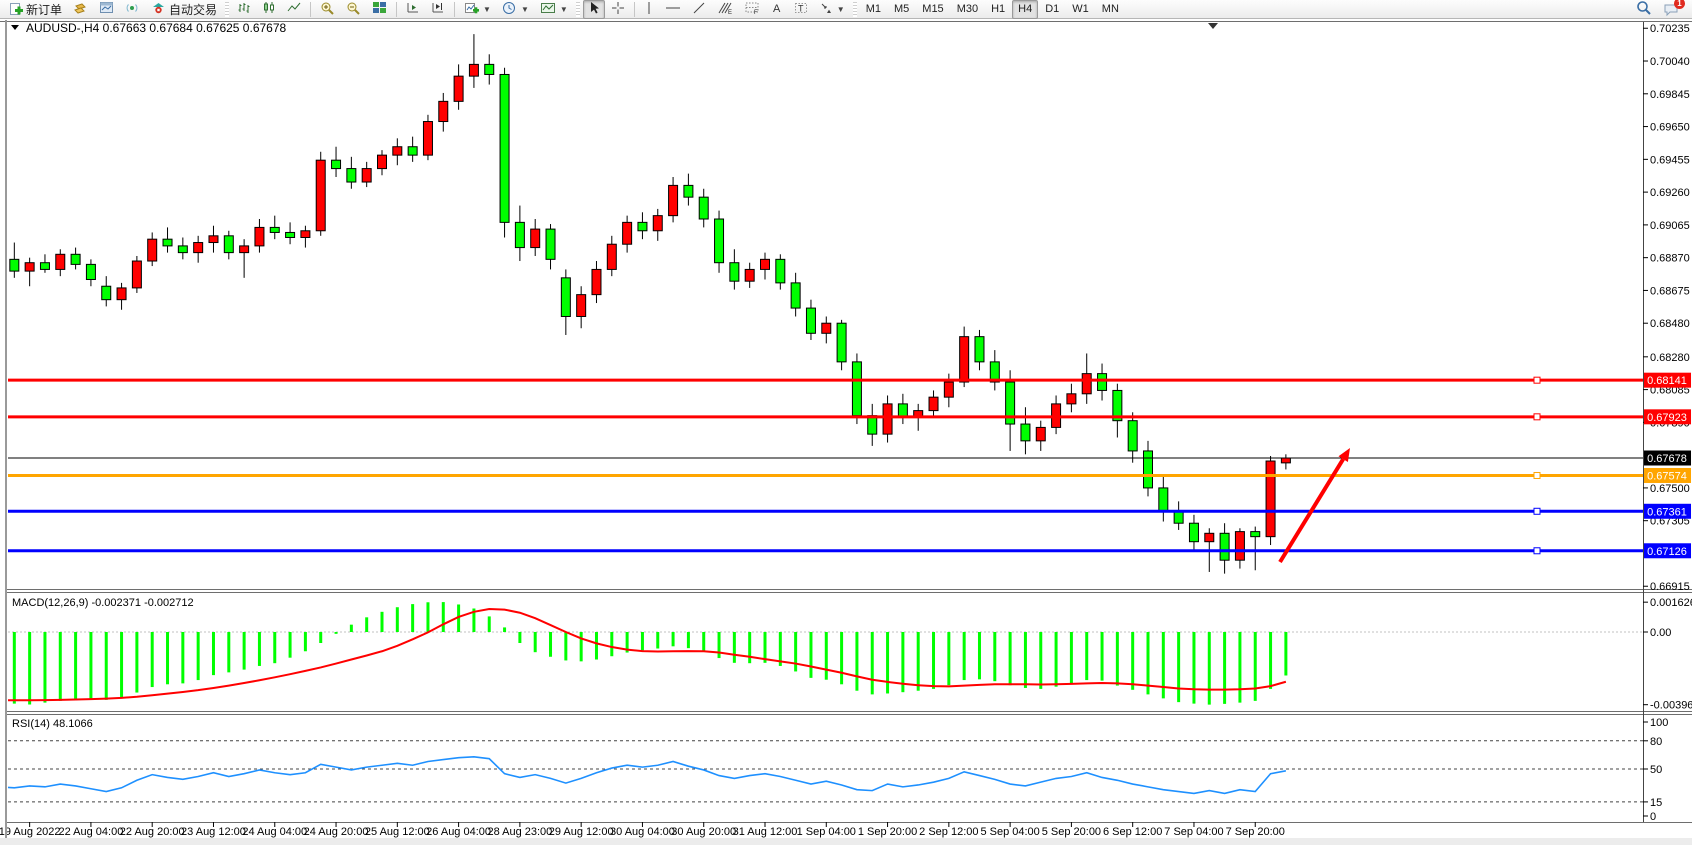 This screenshot has height=845, width=1692. I want to click on grid-button: F, so click(752, 9).